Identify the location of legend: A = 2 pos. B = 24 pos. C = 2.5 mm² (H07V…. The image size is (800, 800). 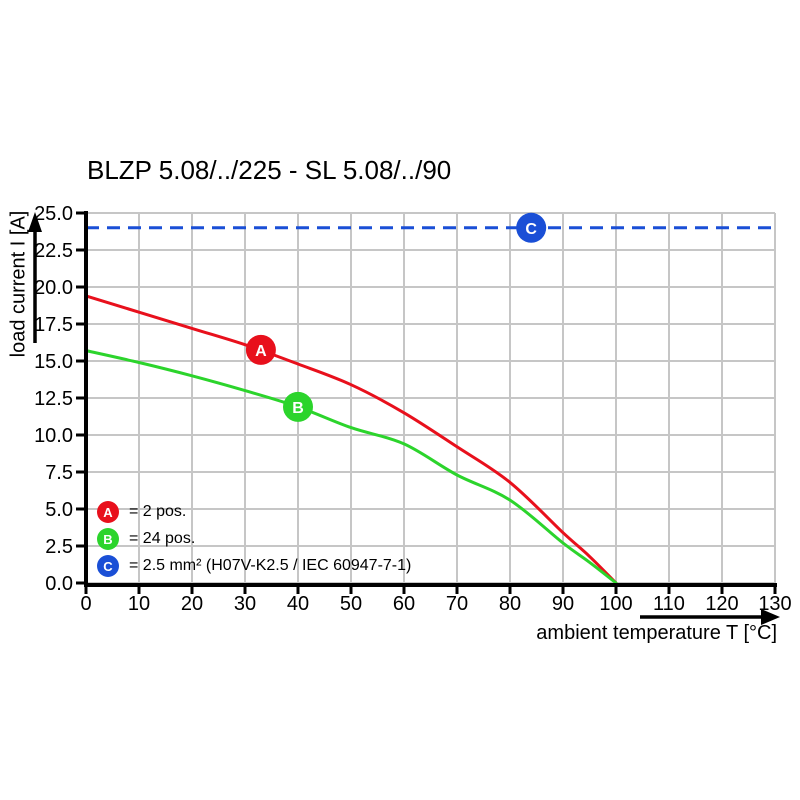
(254, 541).